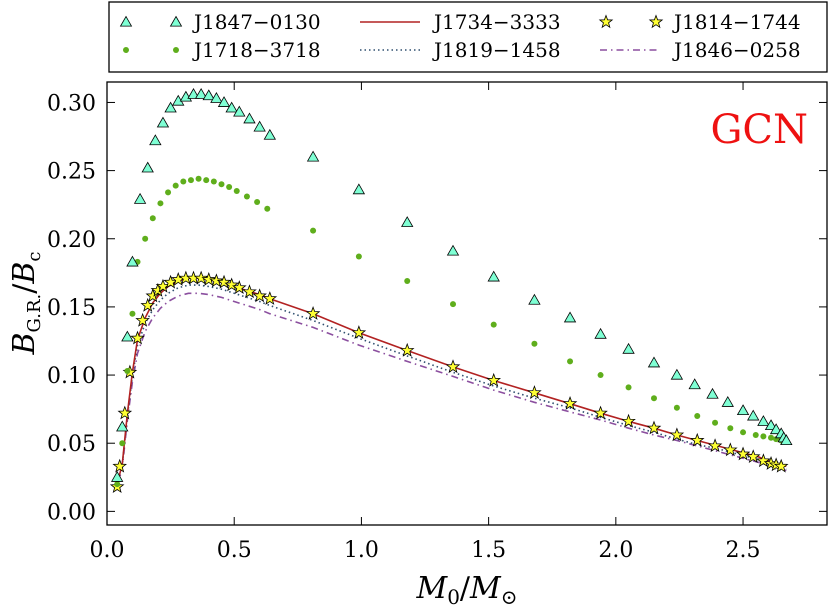 This screenshot has height=609, width=830. What do you see at coordinates (71, 172) in the screenshot?
I see `y-tick-label: 0.25` at bounding box center [71, 172].